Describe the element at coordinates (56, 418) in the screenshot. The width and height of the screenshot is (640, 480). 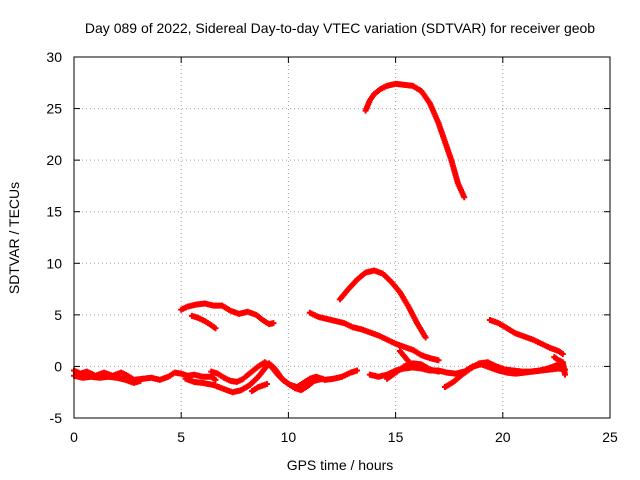
I see `y-tick-label: -5` at that location.